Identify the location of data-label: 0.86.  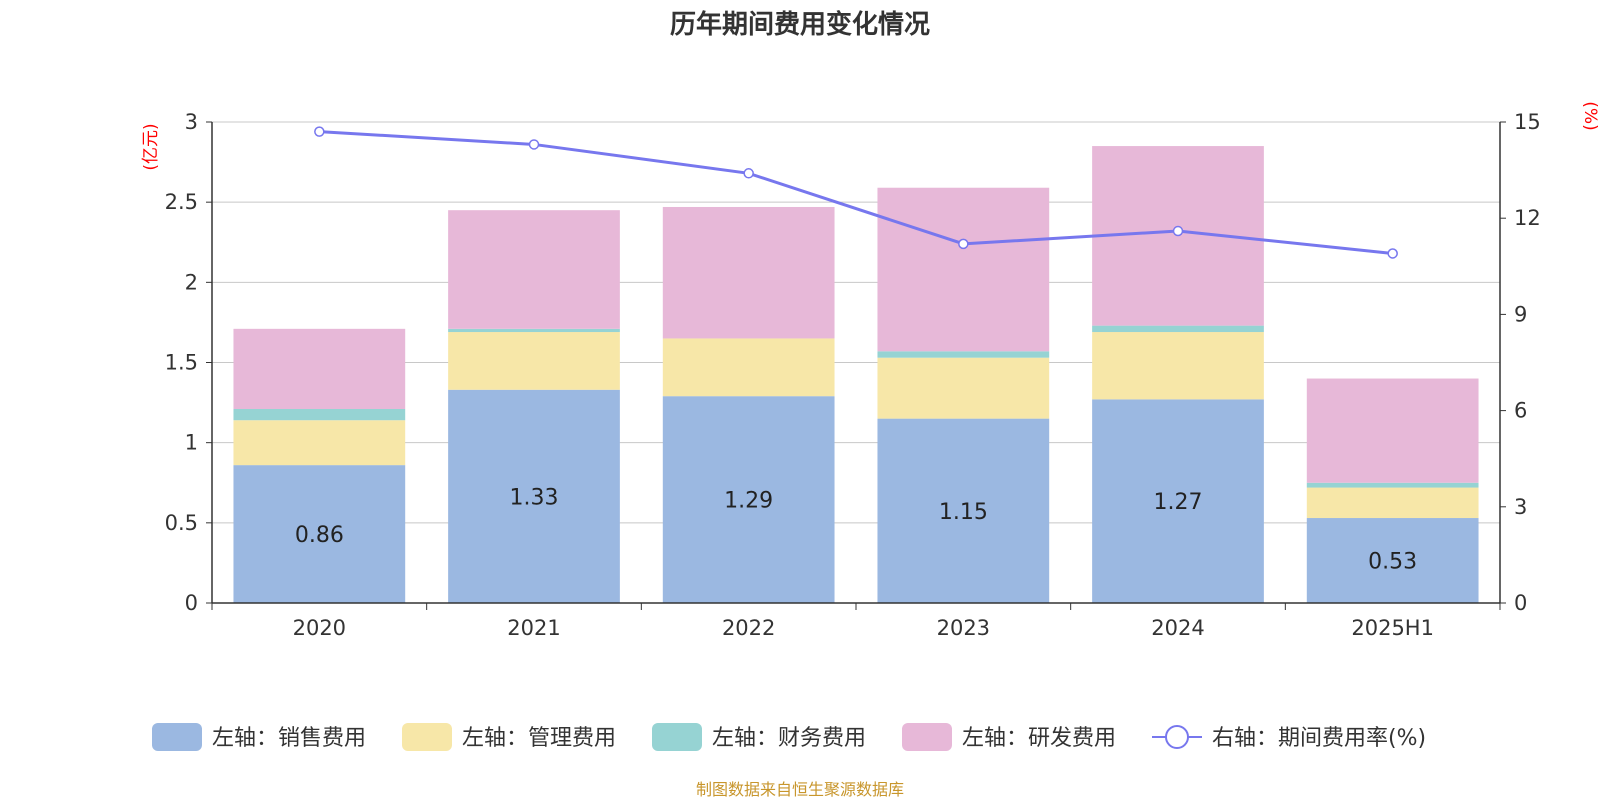
(319, 535).